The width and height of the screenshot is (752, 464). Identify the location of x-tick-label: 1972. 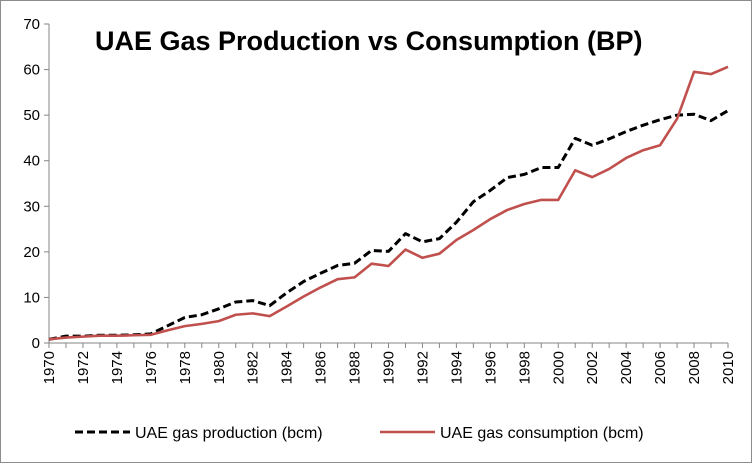
(83, 367).